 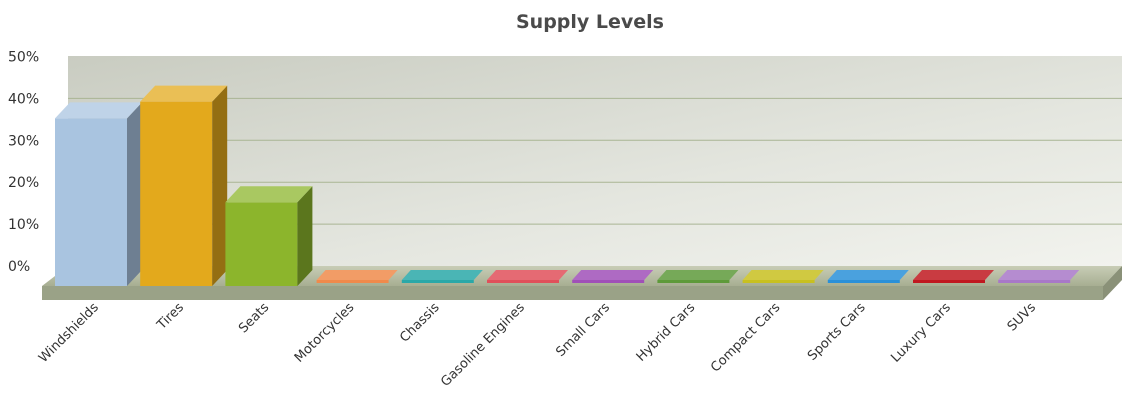 I want to click on y-tick-label: 0%, so click(x=19, y=267).